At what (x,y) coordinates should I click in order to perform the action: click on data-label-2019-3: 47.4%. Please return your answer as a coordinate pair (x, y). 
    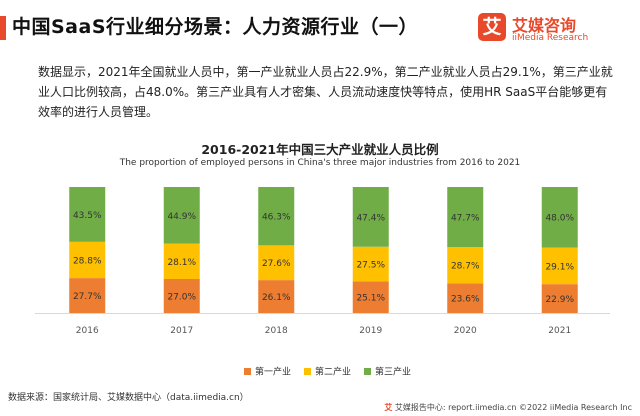
    Looking at the image, I should click on (370, 218).